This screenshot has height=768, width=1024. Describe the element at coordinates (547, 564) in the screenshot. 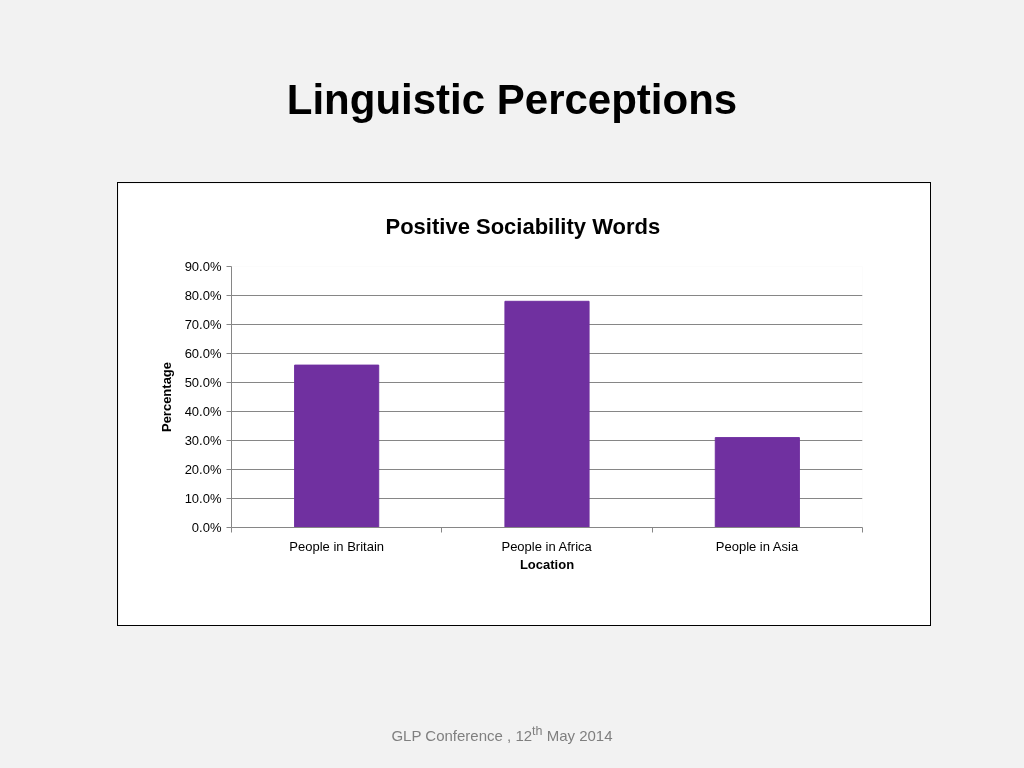

I see `x-axis-title: Location` at that location.